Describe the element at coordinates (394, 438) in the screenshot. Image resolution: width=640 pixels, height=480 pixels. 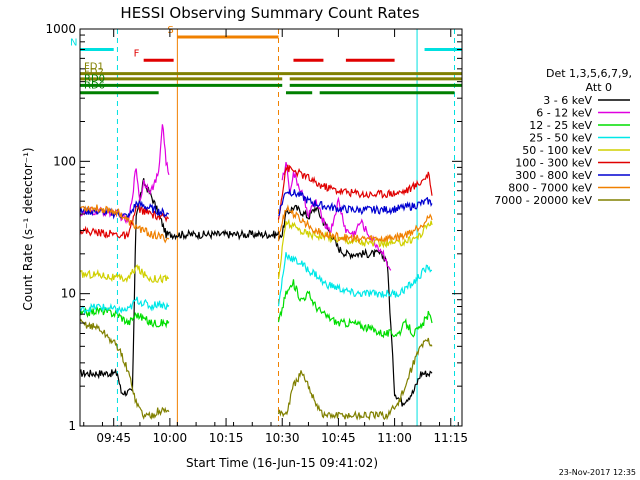
I see `x-tick-label-5: 11:00` at that location.